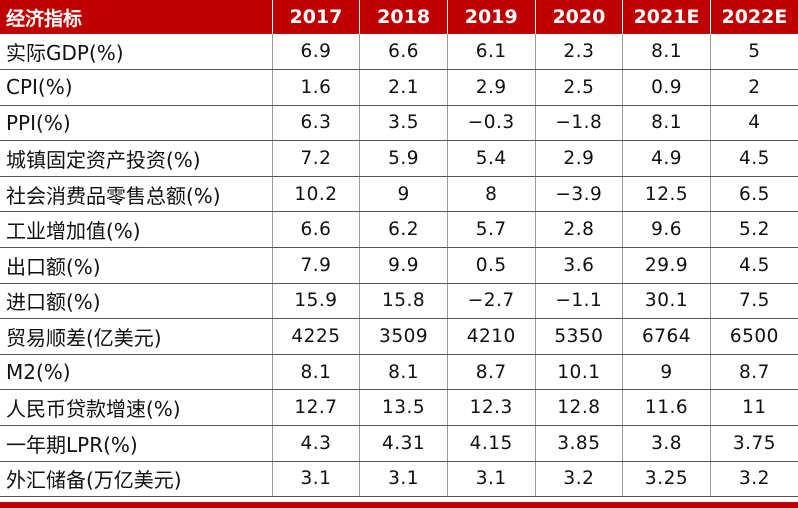  Describe the element at coordinates (579, 230) in the screenshot. I see `value-cell: 2.8` at that location.